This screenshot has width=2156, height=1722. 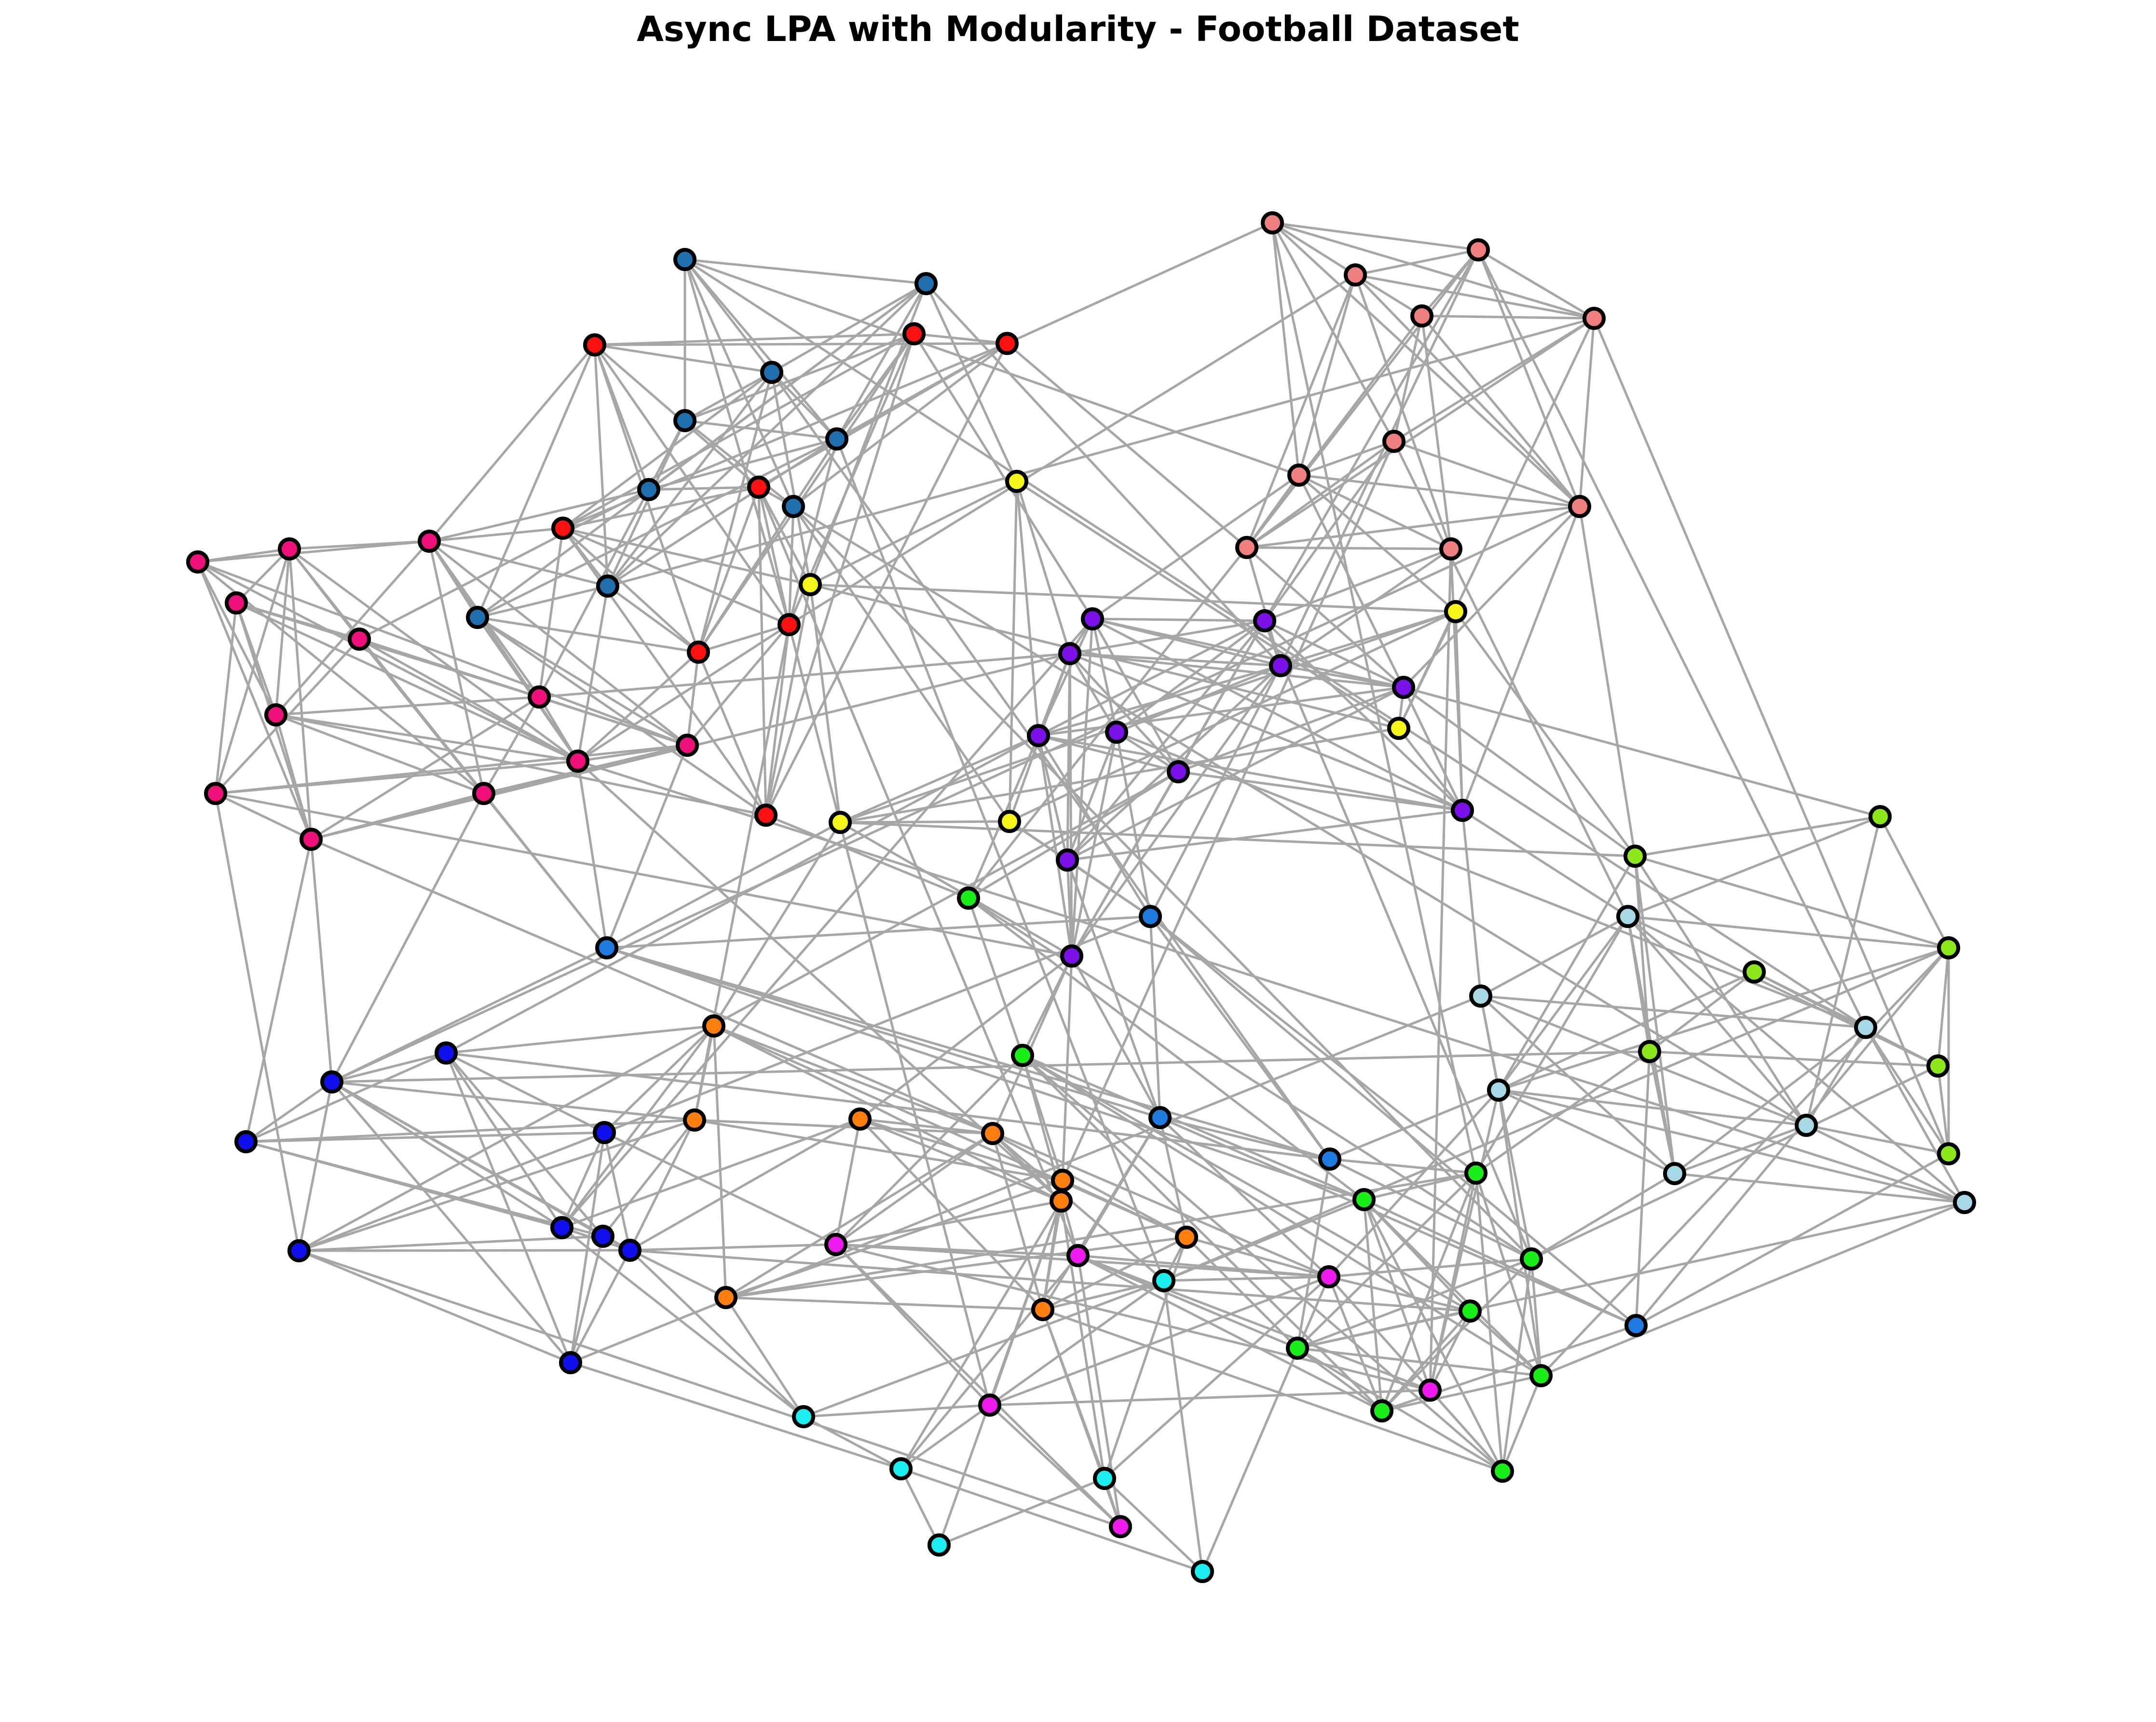 I want to click on graph-node-salmon, so click(x=1393, y=442).